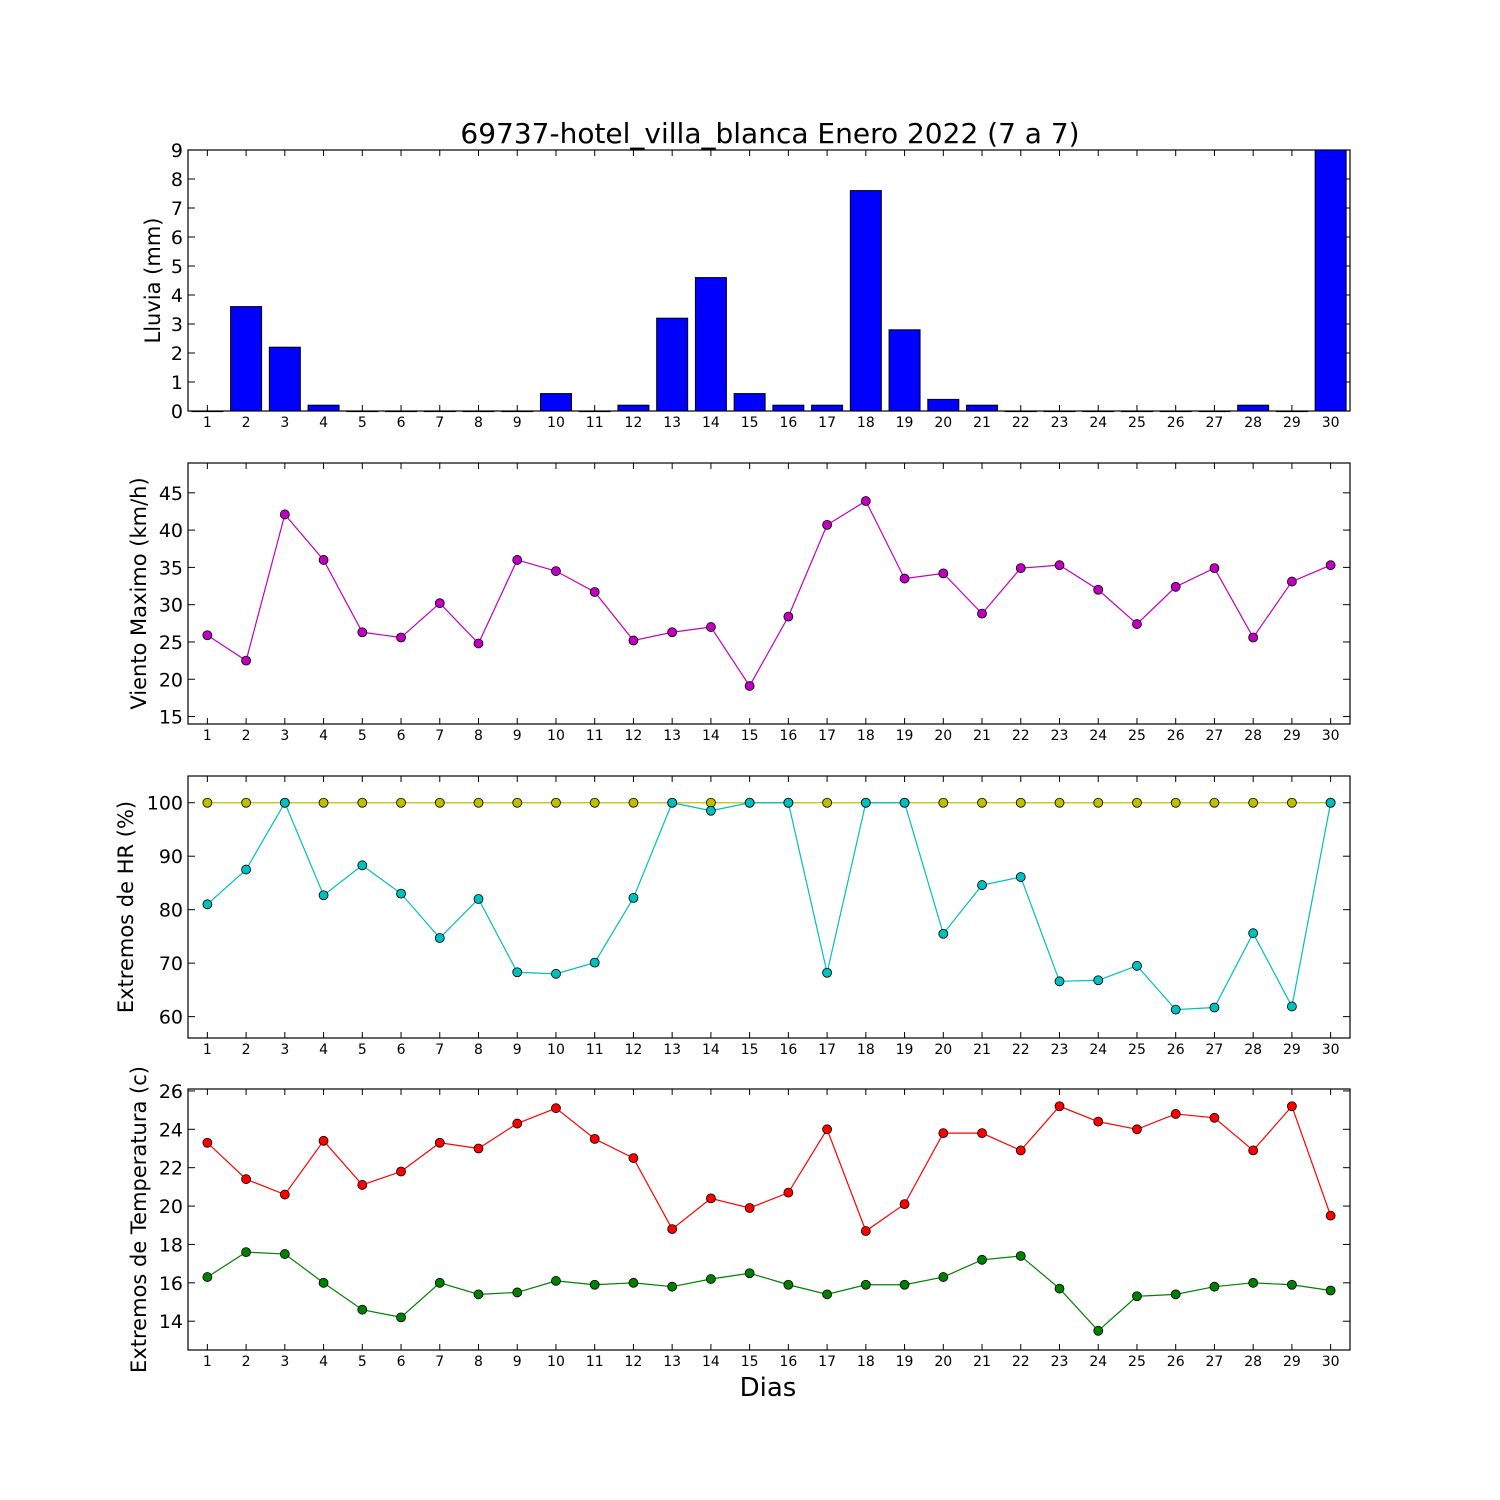 The image size is (1500, 1500). What do you see at coordinates (1021, 423) in the screenshot?
I see `x-tick-label: 22` at bounding box center [1021, 423].